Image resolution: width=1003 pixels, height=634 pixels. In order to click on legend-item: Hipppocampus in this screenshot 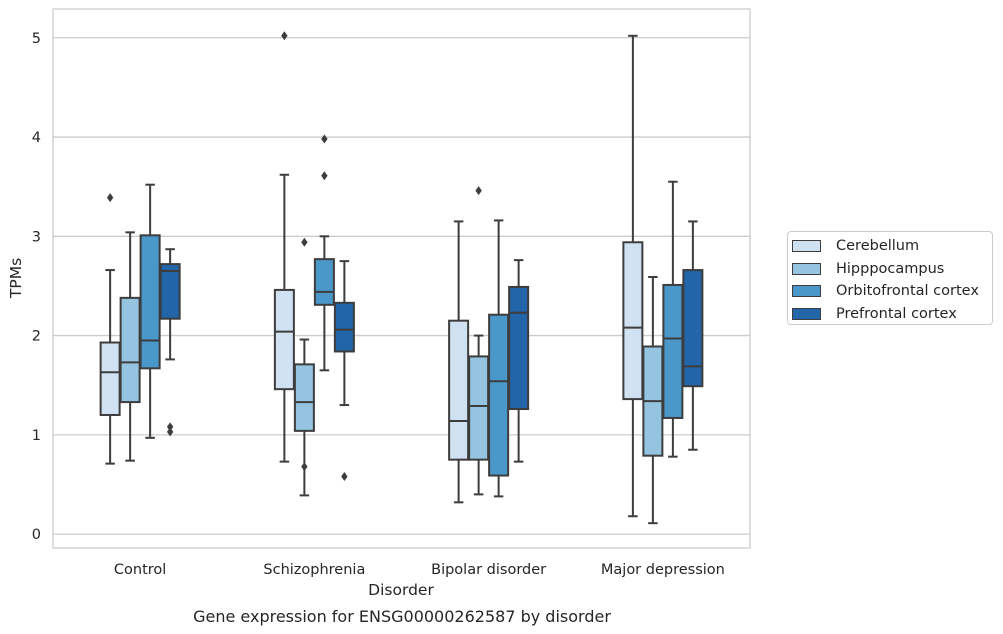, I will do `click(890, 269)`.